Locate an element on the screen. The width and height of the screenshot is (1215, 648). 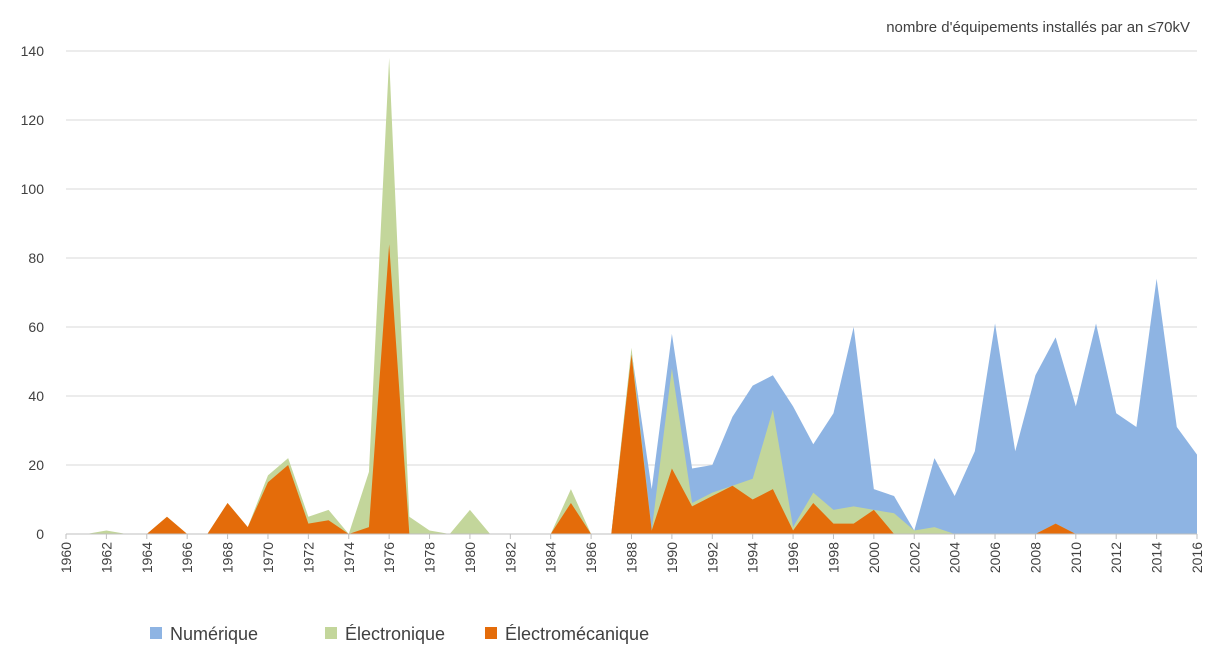
x-tick-label: 1962 is located at coordinates (106, 557).